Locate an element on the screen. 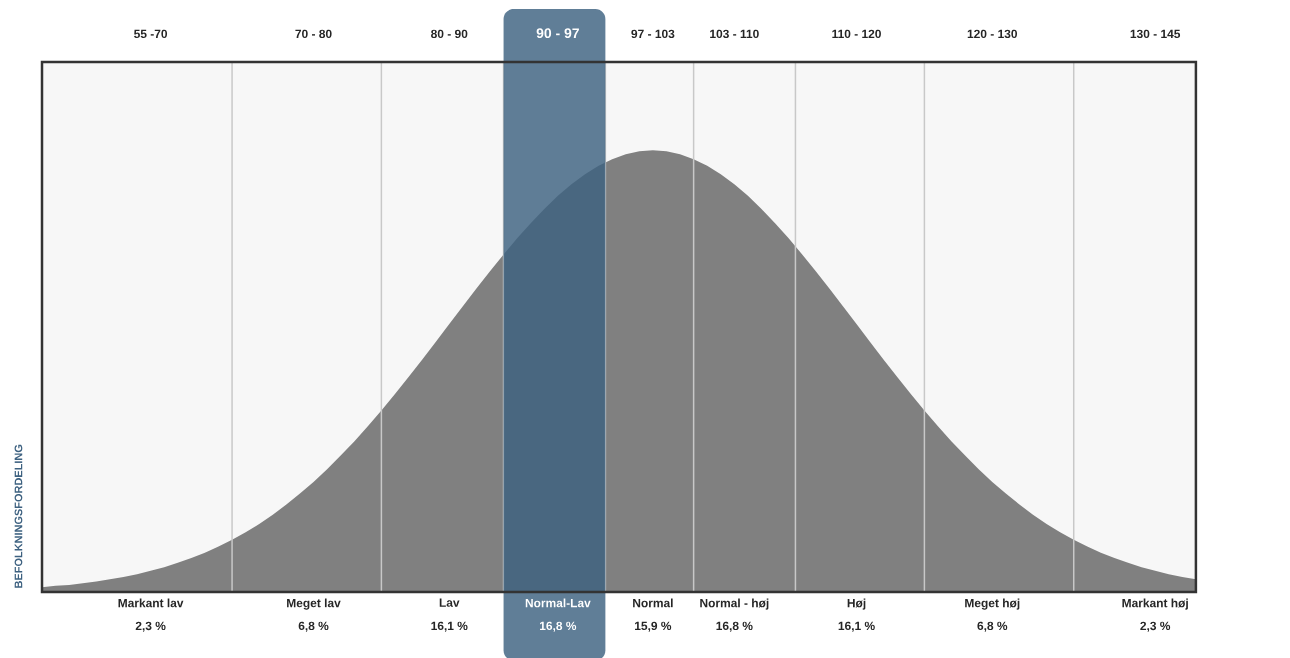 This screenshot has height=658, width=1290. text: 110 - 120 is located at coordinates (856, 34).